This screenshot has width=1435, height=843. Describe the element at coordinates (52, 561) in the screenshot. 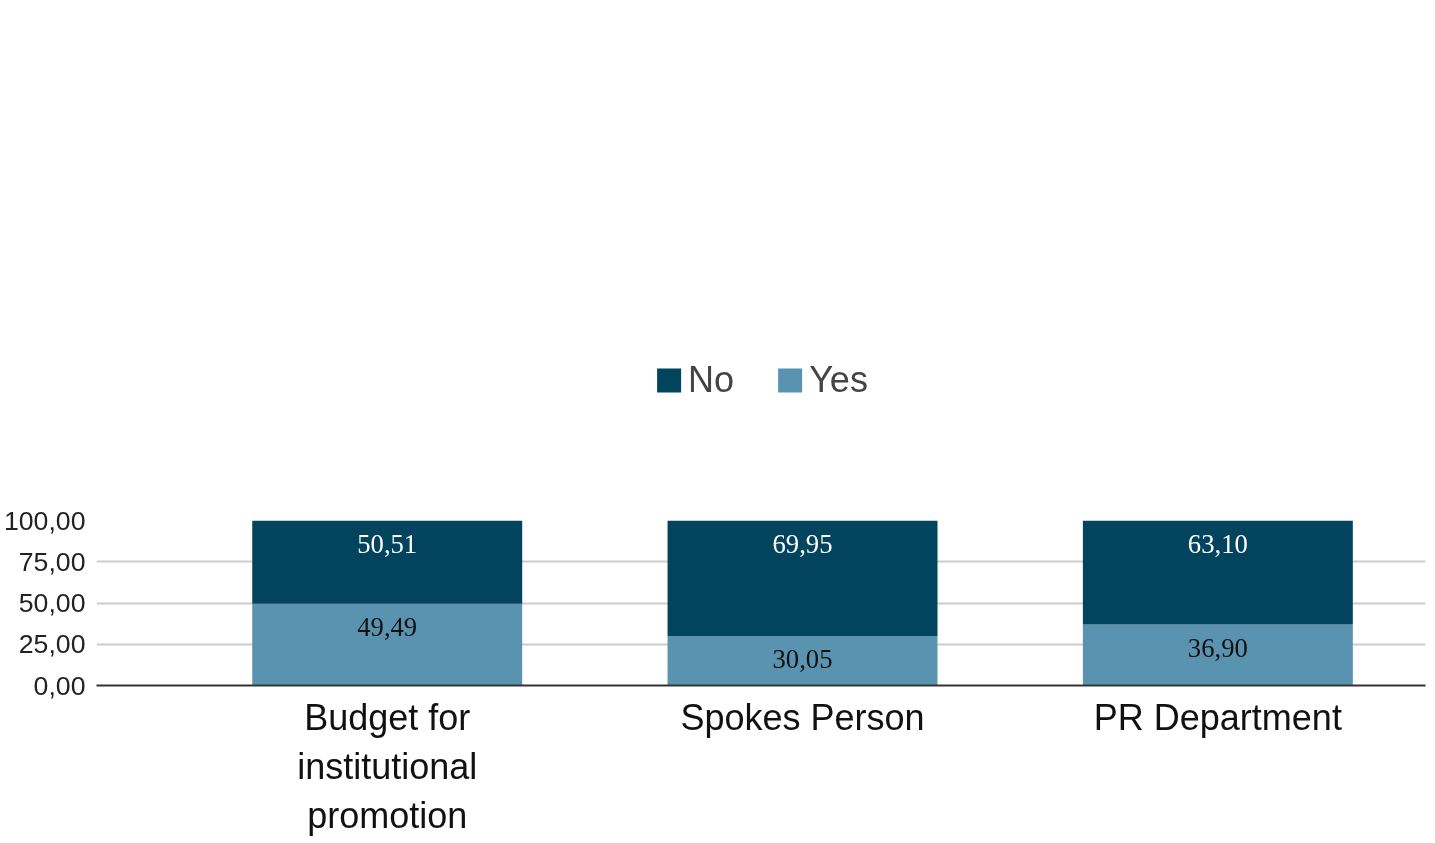

I see `y-tick-label: 75,00` at that location.